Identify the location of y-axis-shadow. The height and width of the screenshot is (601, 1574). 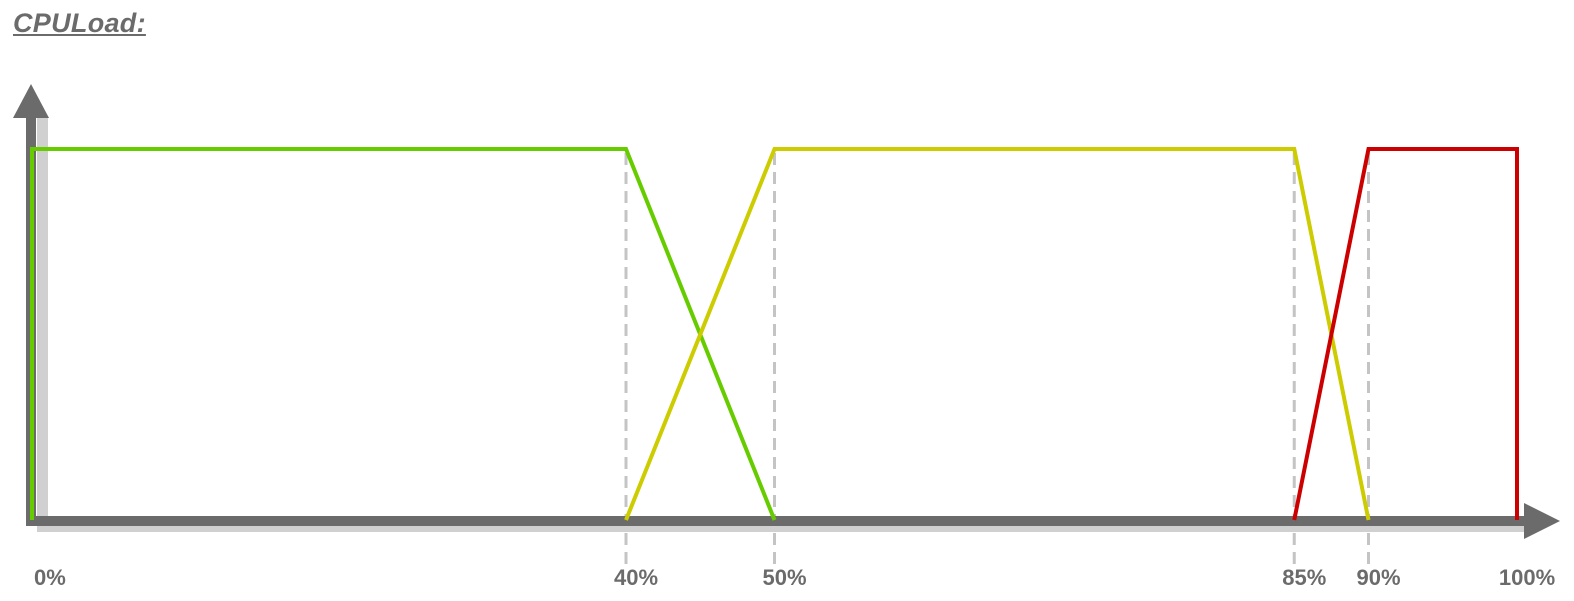
(42, 324).